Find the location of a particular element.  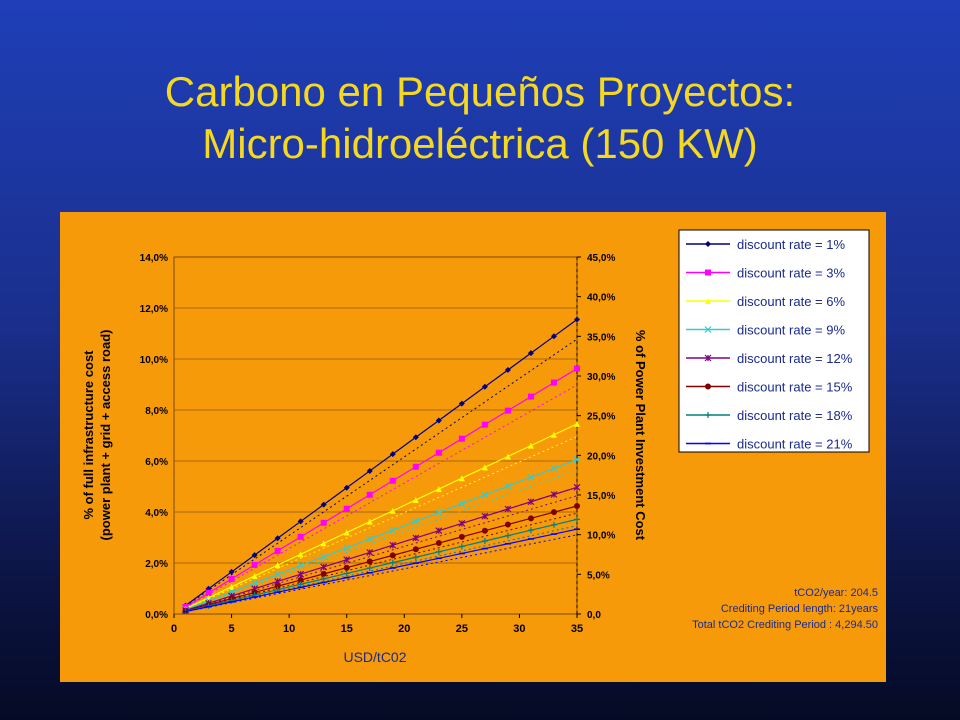

legend-item: discount rate = 6% is located at coordinates (765, 301).